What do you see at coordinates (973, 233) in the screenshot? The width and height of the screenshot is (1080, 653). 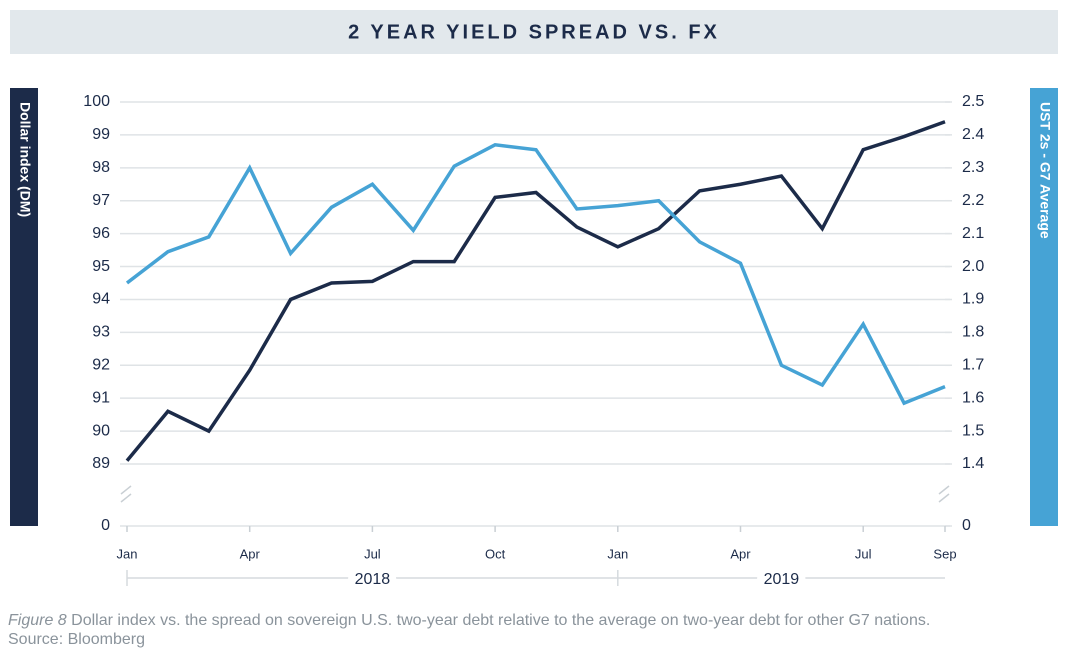 I see `y2-tick-label: 2.1` at bounding box center [973, 233].